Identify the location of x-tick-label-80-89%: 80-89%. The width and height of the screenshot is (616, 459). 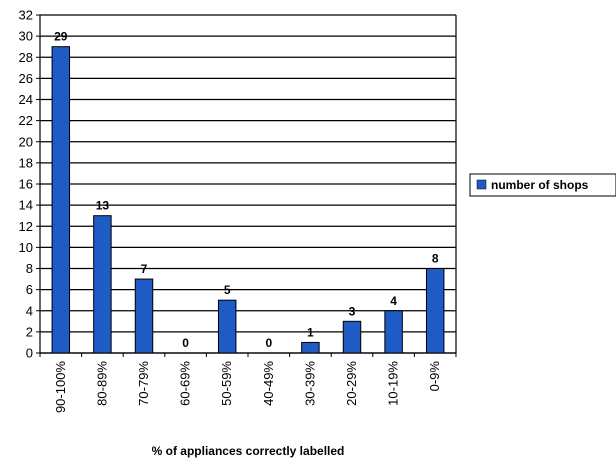
(101, 383).